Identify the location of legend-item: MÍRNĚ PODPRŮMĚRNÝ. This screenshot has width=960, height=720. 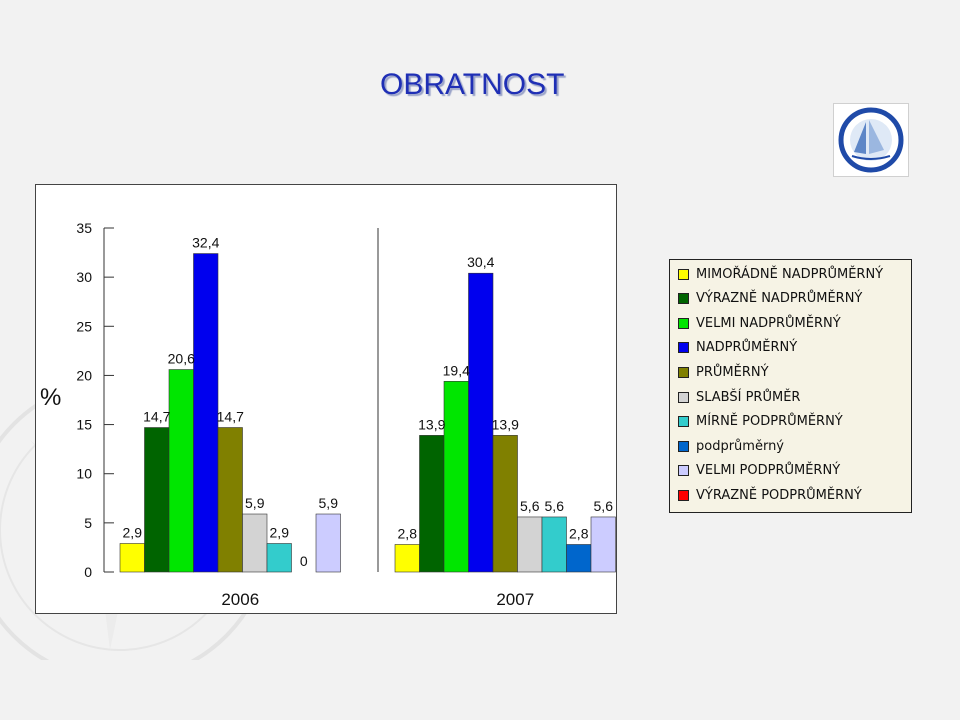
(760, 422).